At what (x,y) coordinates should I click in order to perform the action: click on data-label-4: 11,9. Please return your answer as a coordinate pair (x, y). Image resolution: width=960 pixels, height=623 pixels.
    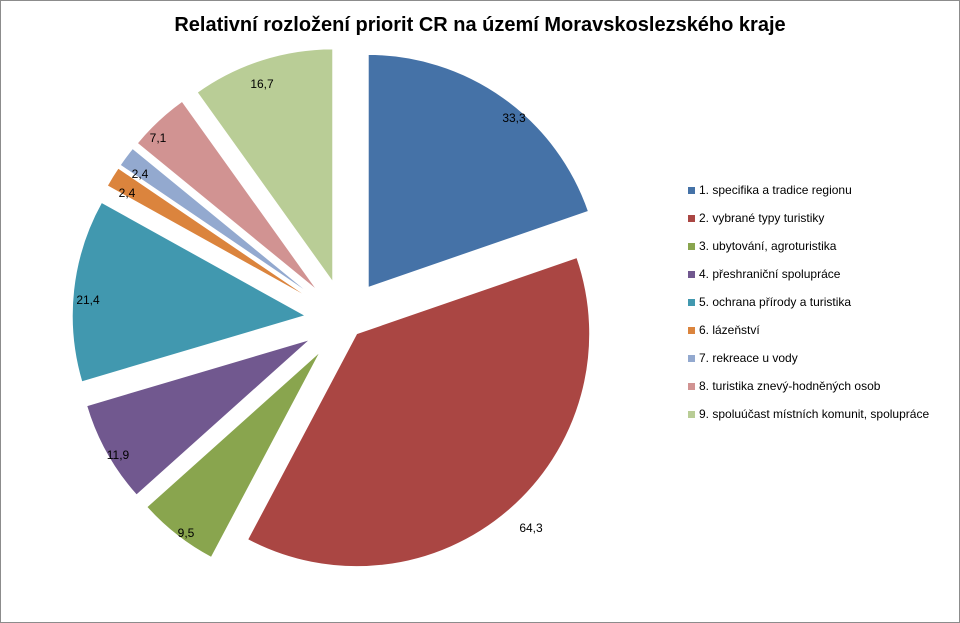
    Looking at the image, I should click on (118, 455).